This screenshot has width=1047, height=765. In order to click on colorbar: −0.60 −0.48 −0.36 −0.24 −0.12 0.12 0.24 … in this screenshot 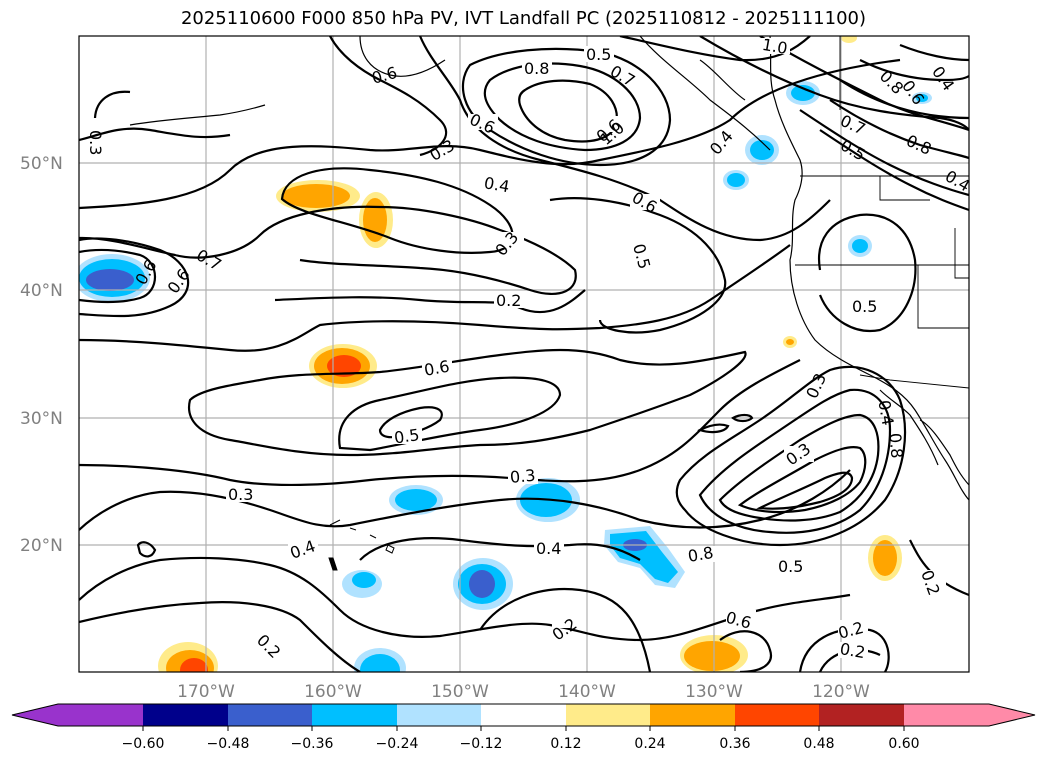, I will do `click(523, 727)`.